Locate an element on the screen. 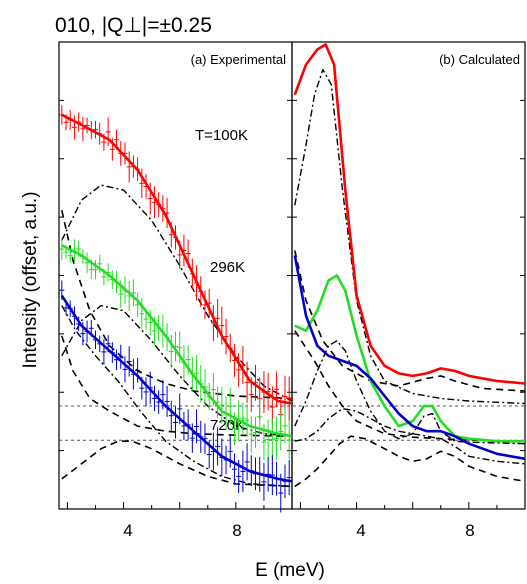  fit-curve-calculated-296K is located at coordinates (409, 358).